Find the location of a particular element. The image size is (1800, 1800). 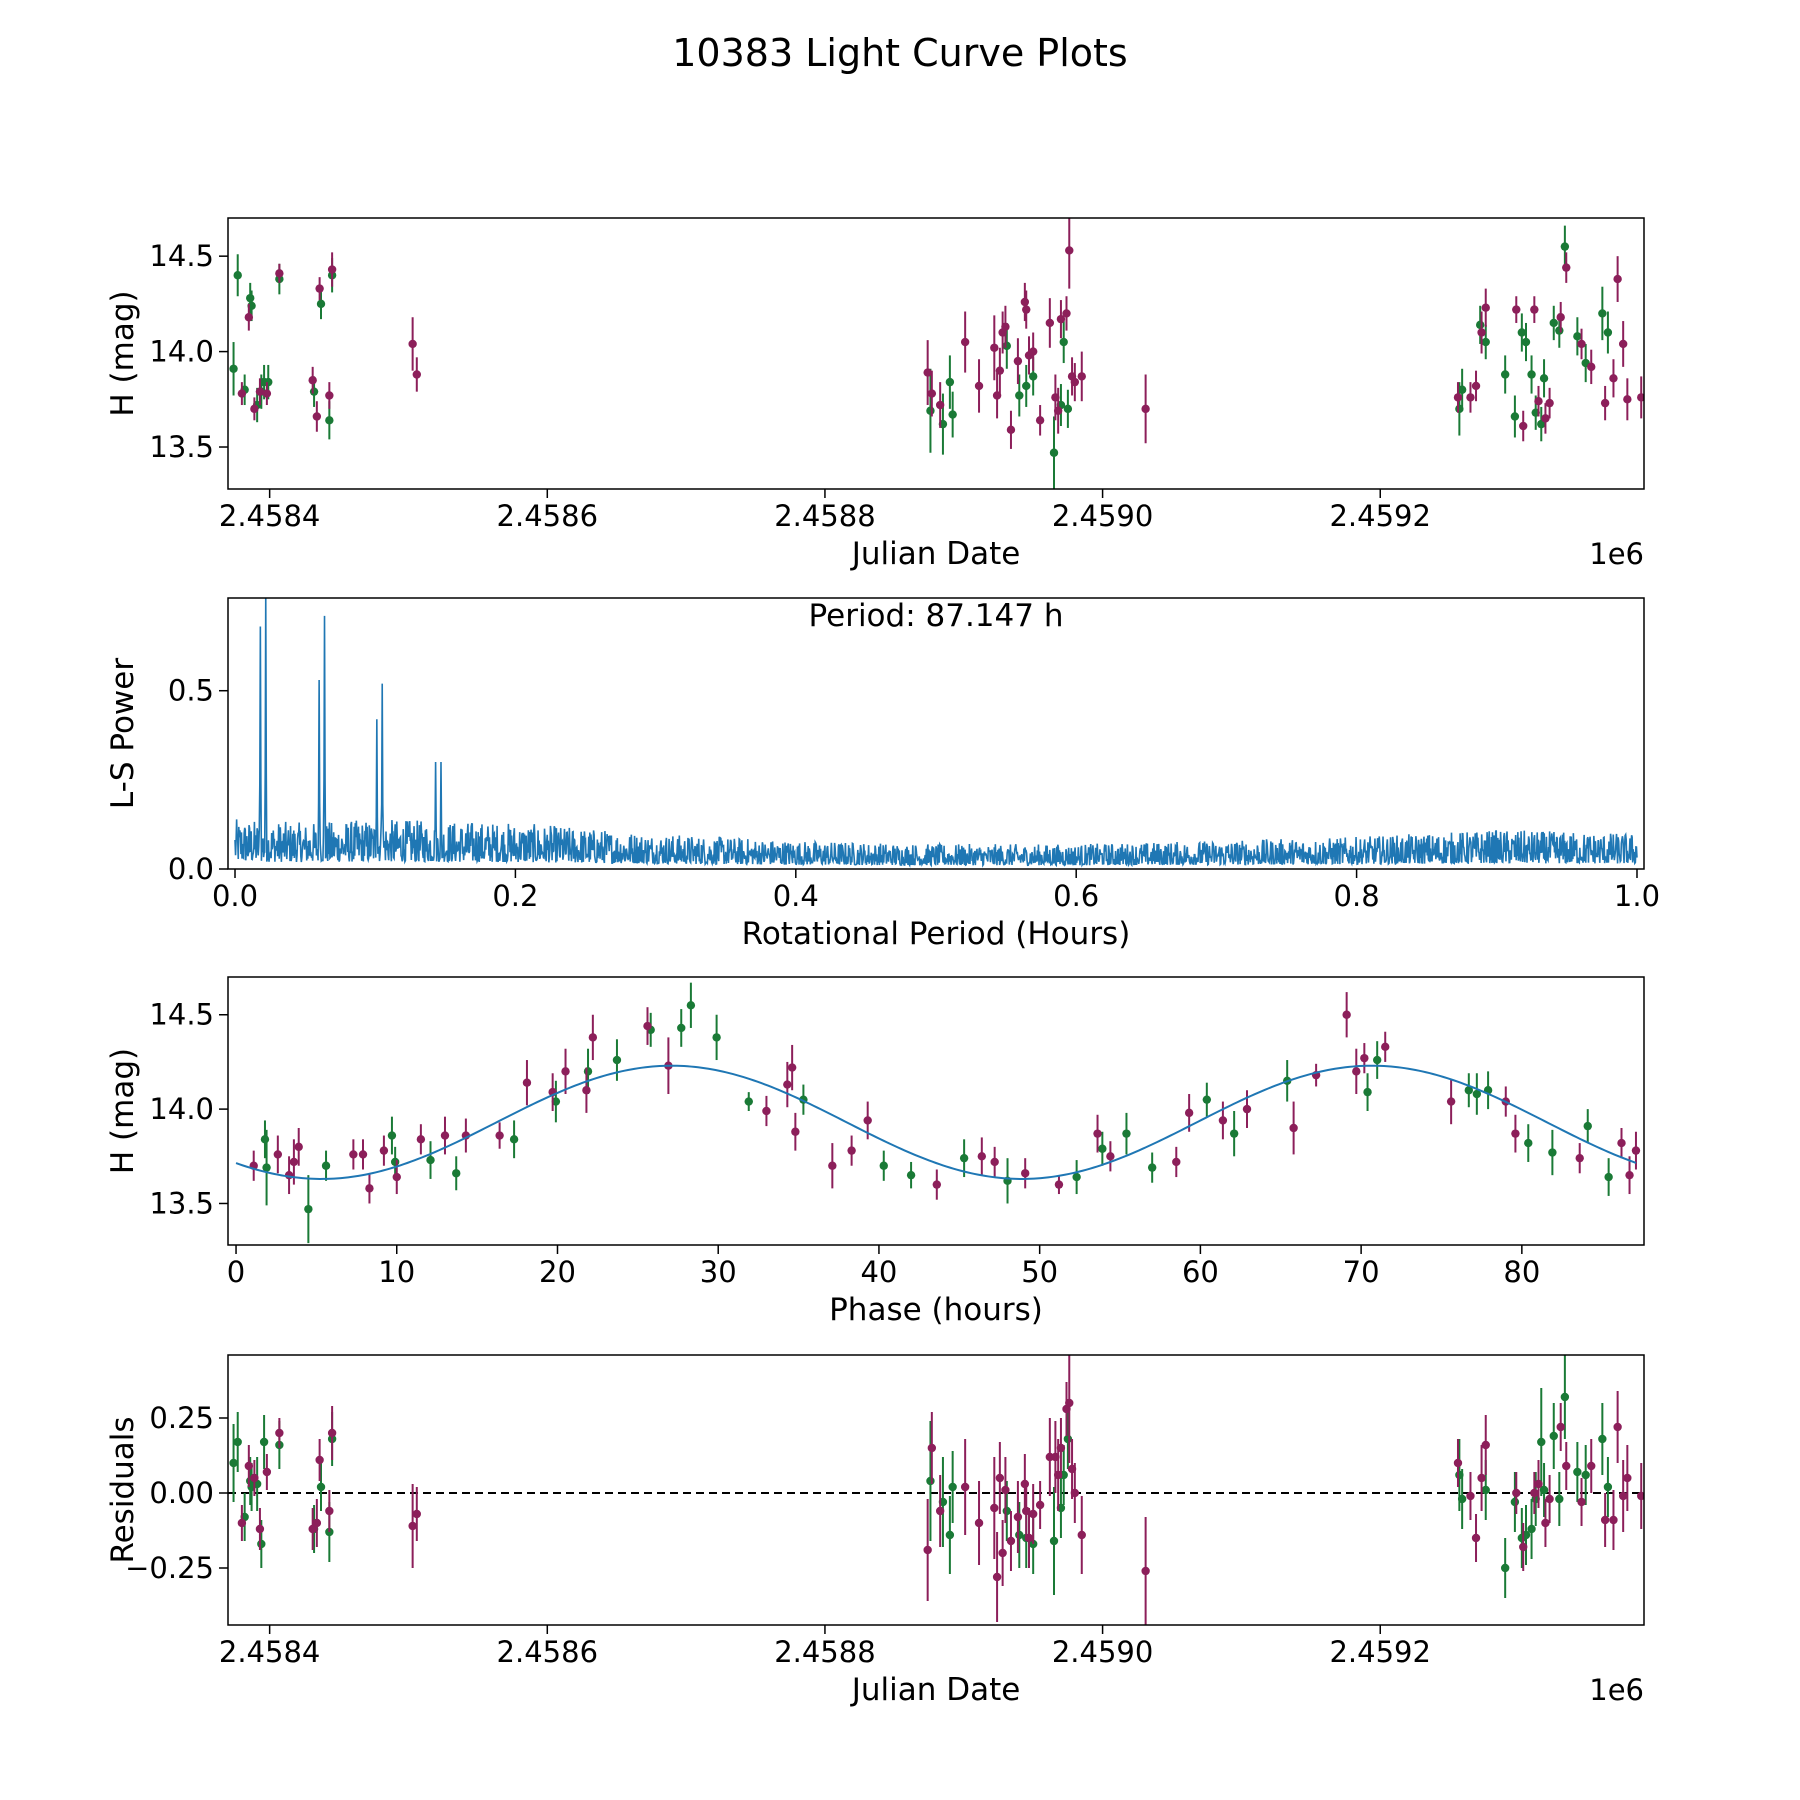

y-tick-label: −0.25 is located at coordinates (169, 1568).